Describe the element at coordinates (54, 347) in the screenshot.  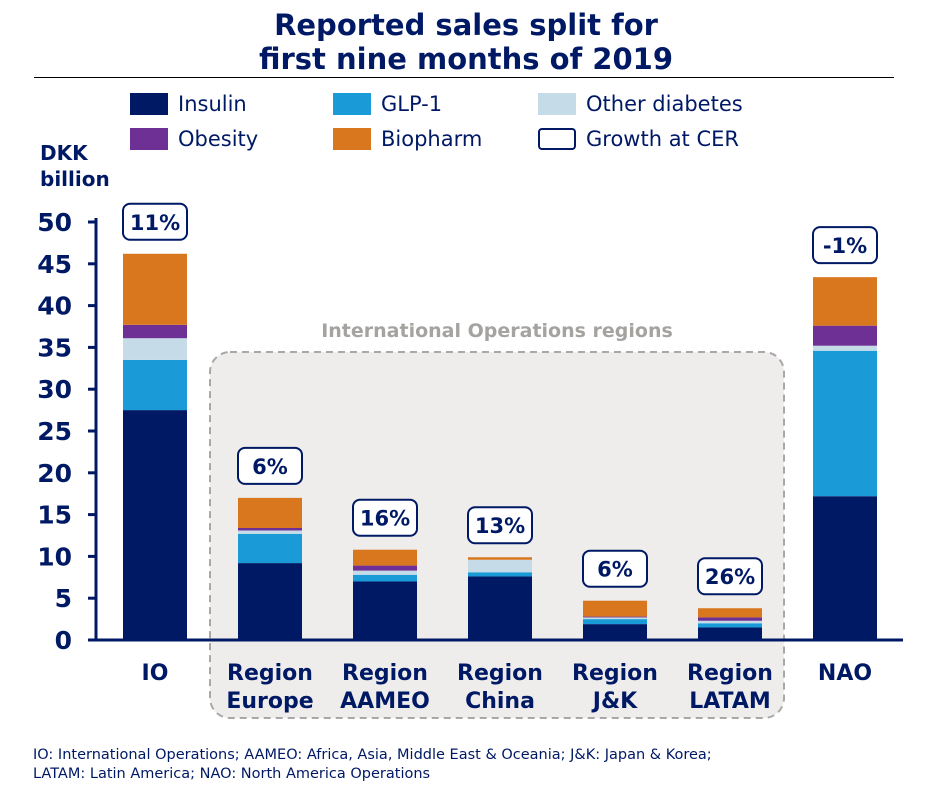
I see `y-tick-label: 35` at that location.